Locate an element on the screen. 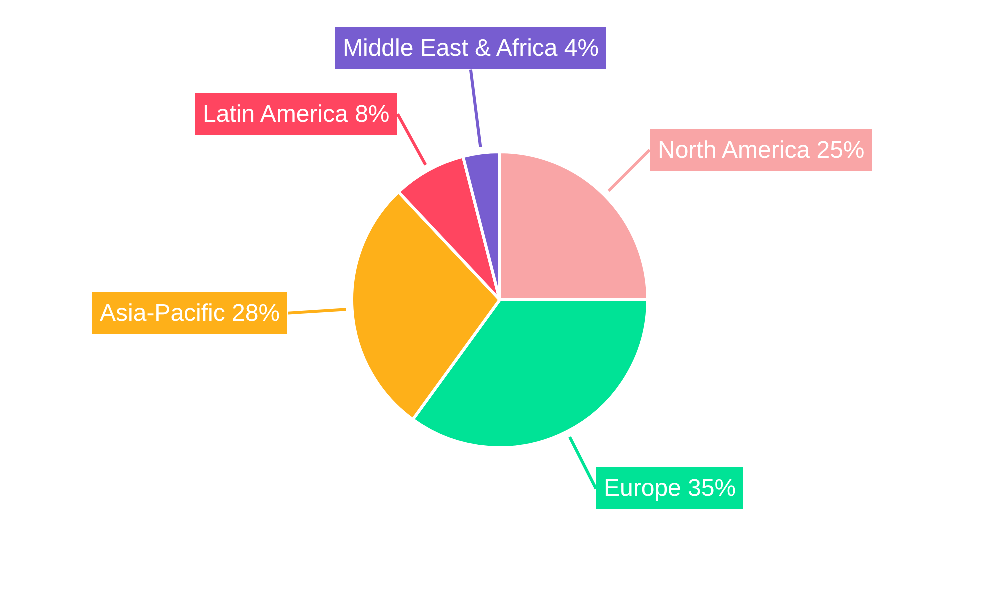 Image resolution: width=1000 pixels, height=600 pixels. slice-label: Latin America 8% is located at coordinates (296, 114).